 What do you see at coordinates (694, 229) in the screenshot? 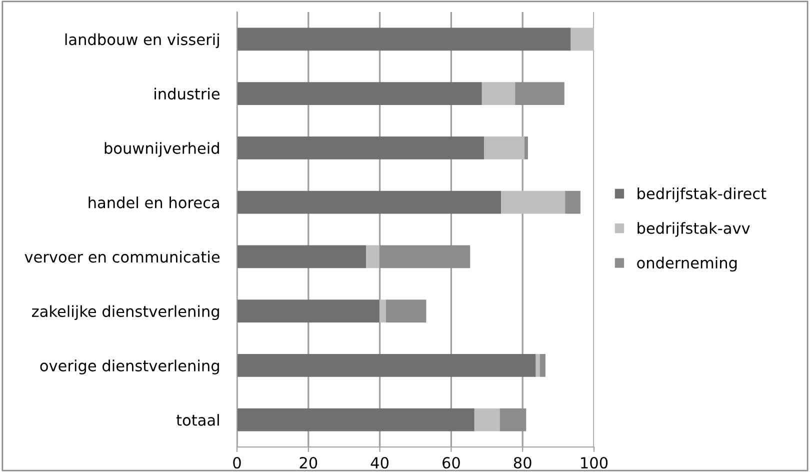
I see `legend-label: bedrijfstak-avv` at bounding box center [694, 229].